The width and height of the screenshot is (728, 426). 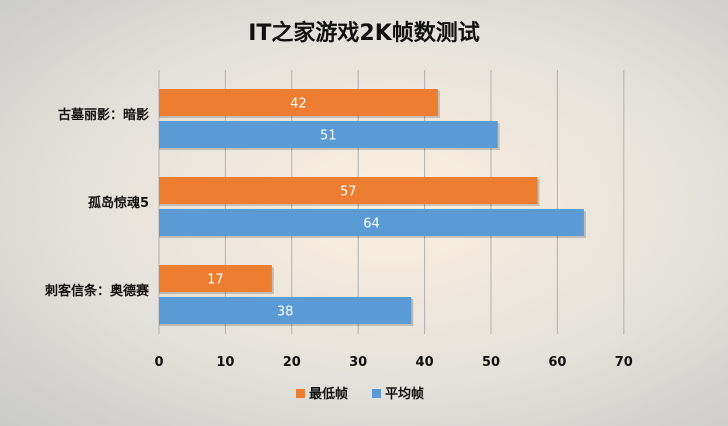 I want to click on data-label: 38, so click(x=285, y=312).